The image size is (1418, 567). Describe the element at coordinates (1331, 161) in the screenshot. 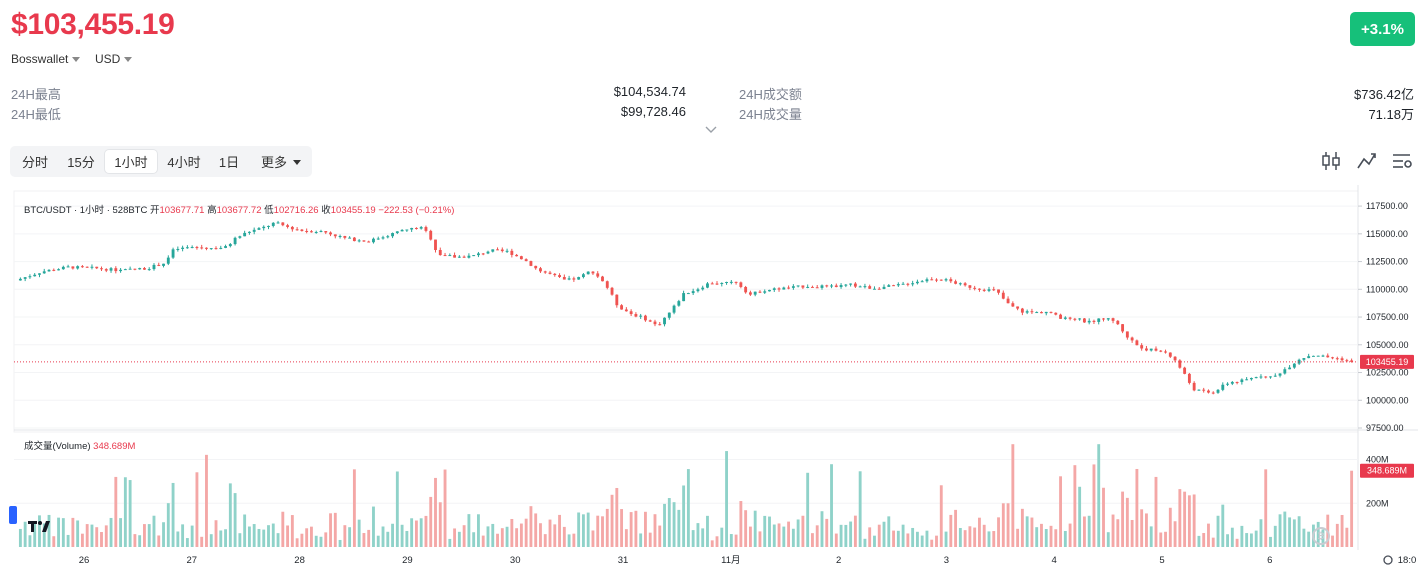

I see `candlestick-settings-icon` at that location.